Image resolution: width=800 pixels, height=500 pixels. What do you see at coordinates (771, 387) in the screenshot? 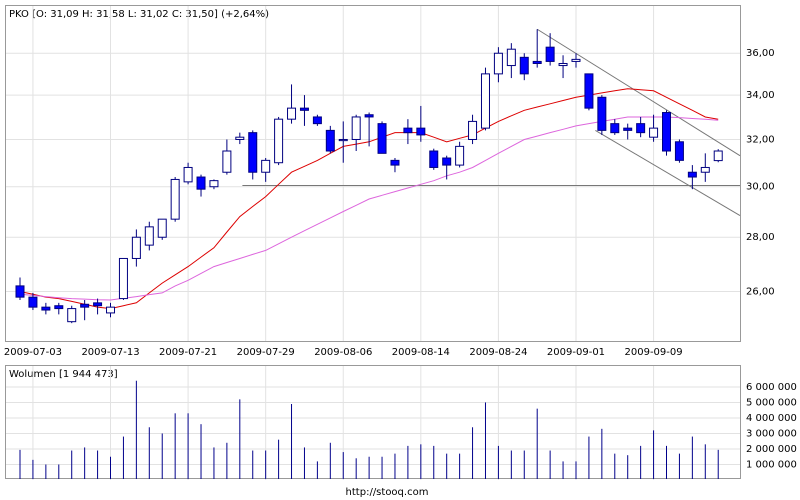
I see `y-tick-label: 6 000 000` at bounding box center [771, 387].